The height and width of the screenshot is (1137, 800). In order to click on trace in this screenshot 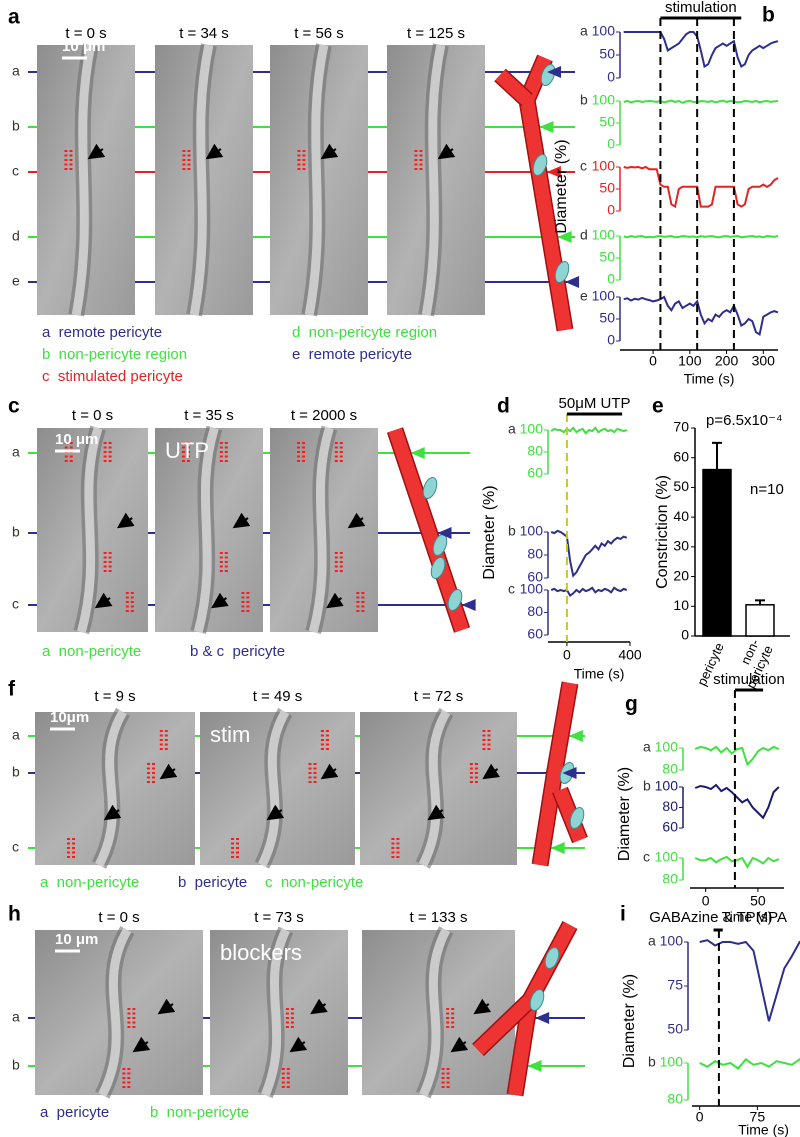, I will do `click(749, 1063)`.